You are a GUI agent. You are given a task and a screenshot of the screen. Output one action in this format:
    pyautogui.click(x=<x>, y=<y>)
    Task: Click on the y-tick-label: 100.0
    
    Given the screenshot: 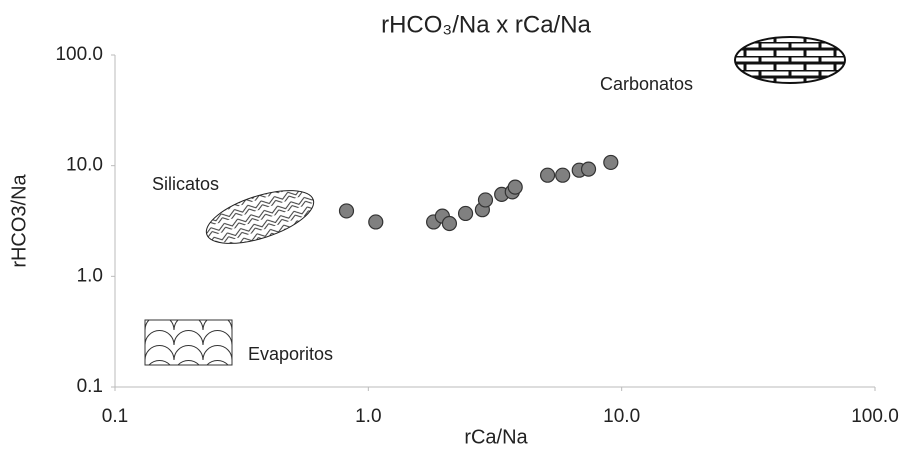 What is the action you would take?
    pyautogui.click(x=79, y=54)
    